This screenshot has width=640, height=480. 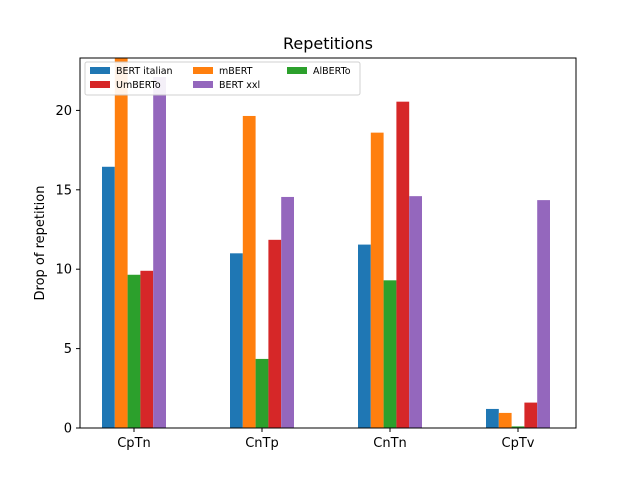 What do you see at coordinates (287, 312) in the screenshot?
I see `bar-bert-xxl-cntp` at bounding box center [287, 312].